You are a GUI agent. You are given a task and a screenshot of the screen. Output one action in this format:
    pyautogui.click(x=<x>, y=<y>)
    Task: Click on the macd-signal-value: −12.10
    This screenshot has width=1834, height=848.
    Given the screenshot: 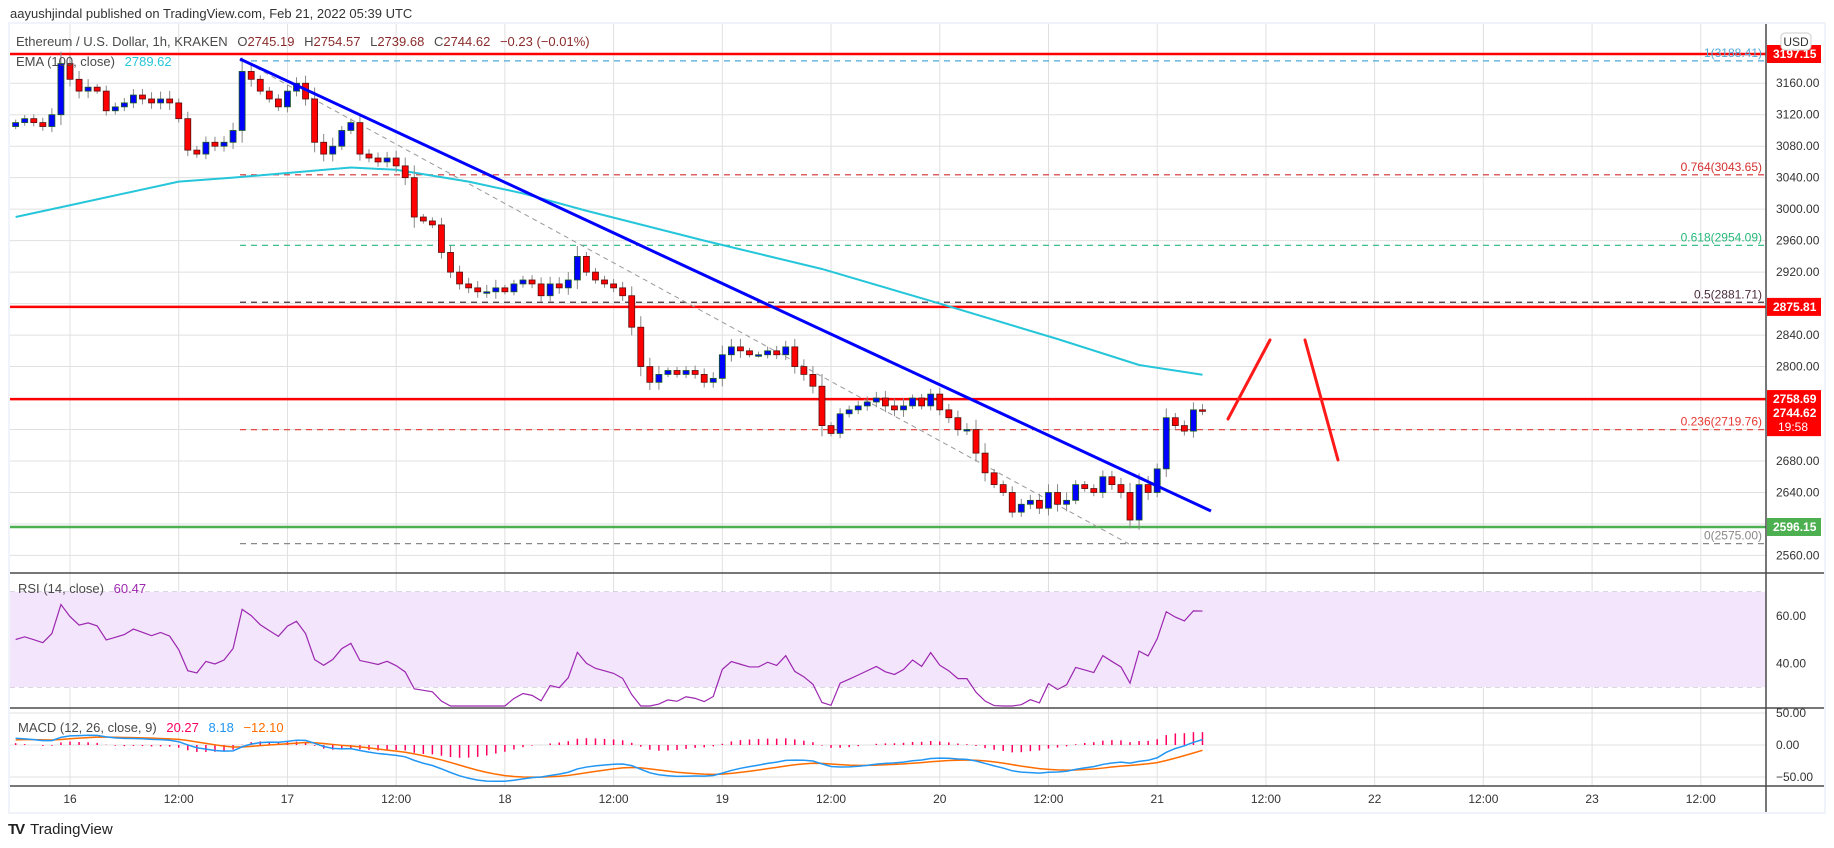 What is the action you would take?
    pyautogui.click(x=263, y=727)
    